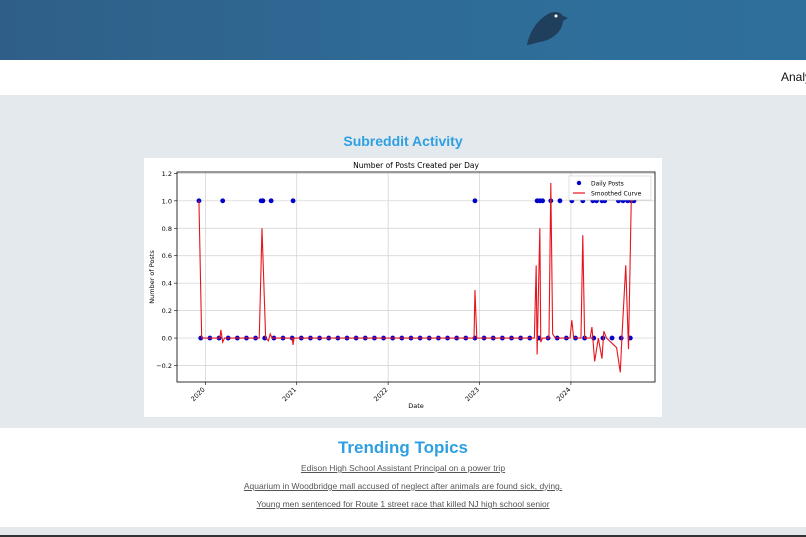 The width and height of the screenshot is (806, 537). Describe the element at coordinates (616, 193) in the screenshot. I see `legend-label: Smoothed Curve` at that location.